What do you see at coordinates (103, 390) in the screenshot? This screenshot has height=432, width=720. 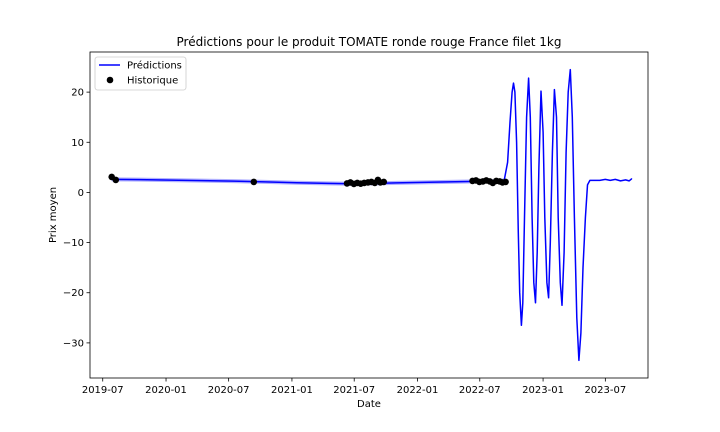 I see `x-tick-label-0: 2019-07` at bounding box center [103, 390].